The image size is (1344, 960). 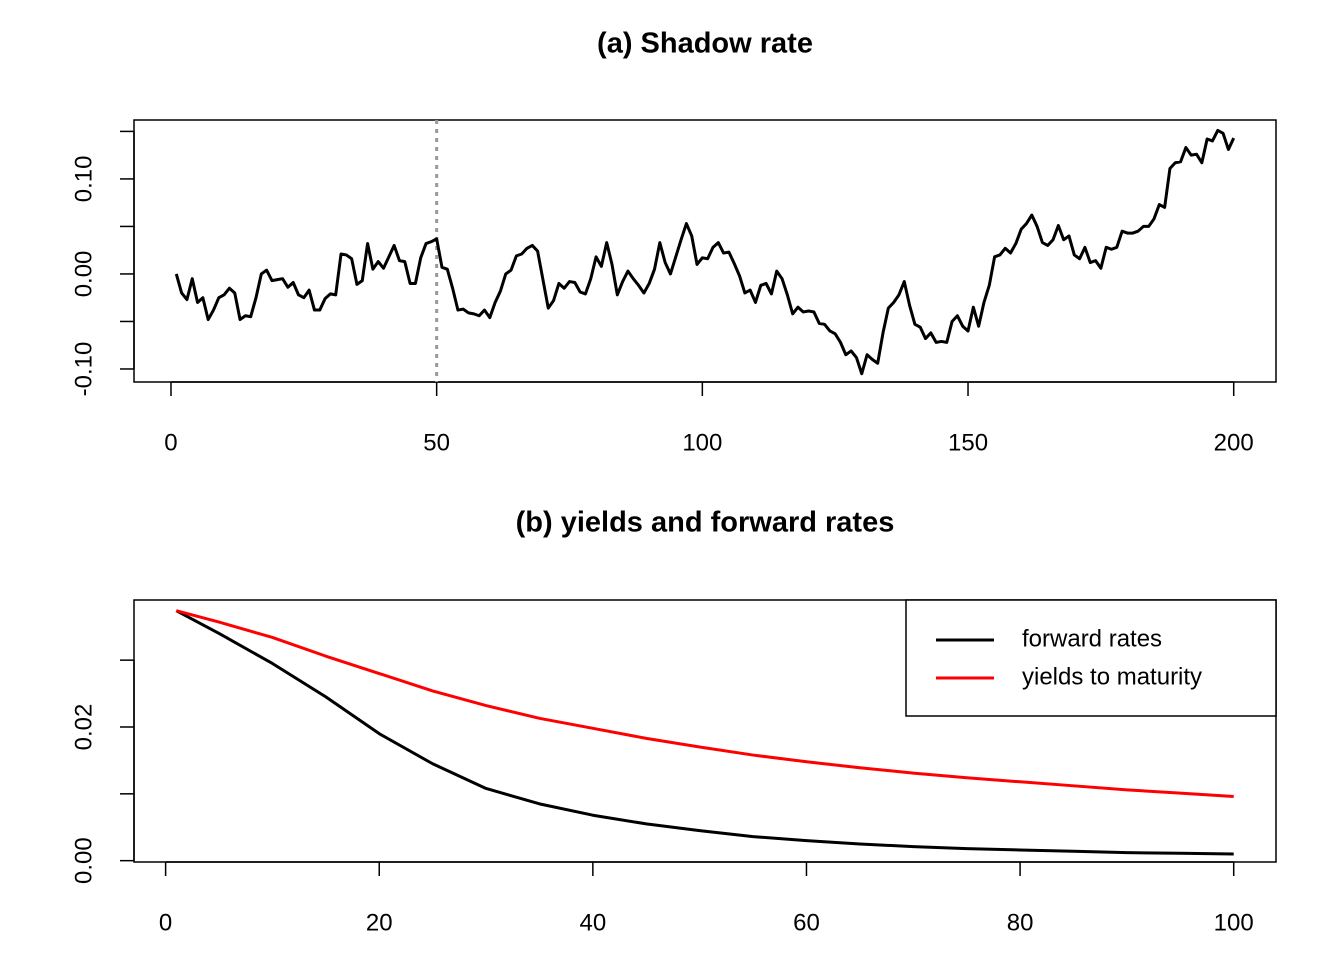 I want to click on x-tick-label: 60, so click(x=806, y=922).